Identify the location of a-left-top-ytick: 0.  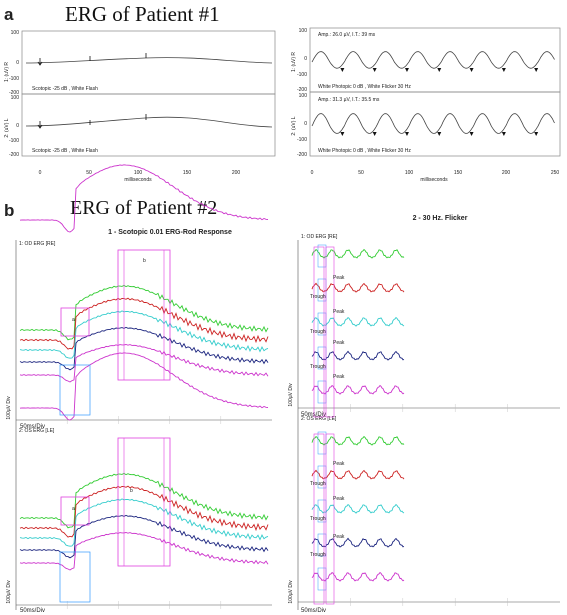
(17, 63).